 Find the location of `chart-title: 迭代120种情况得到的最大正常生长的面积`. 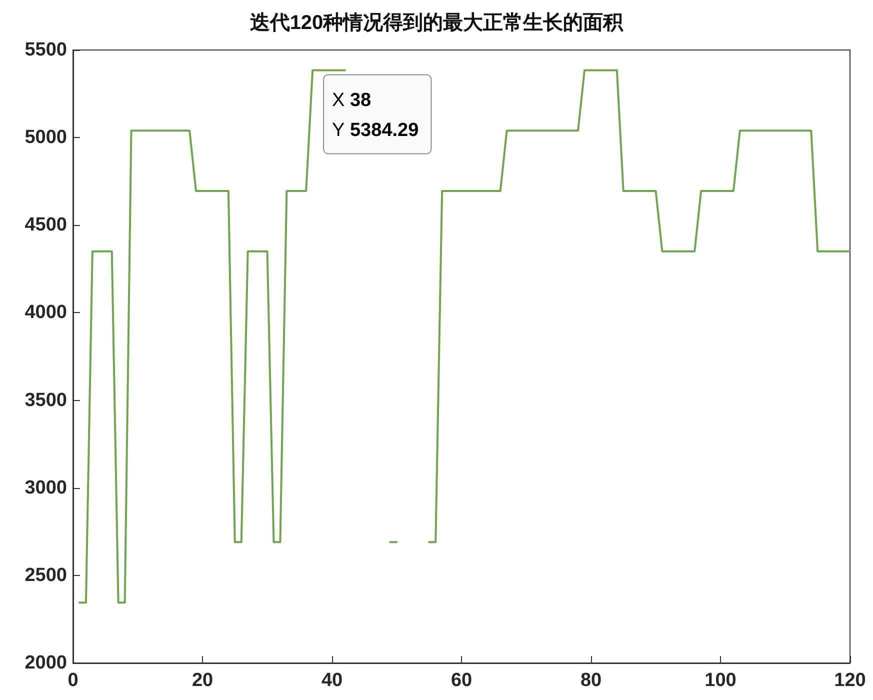

chart-title: 迭代120种情况得到的最大正常生长的面积 is located at coordinates (437, 23).